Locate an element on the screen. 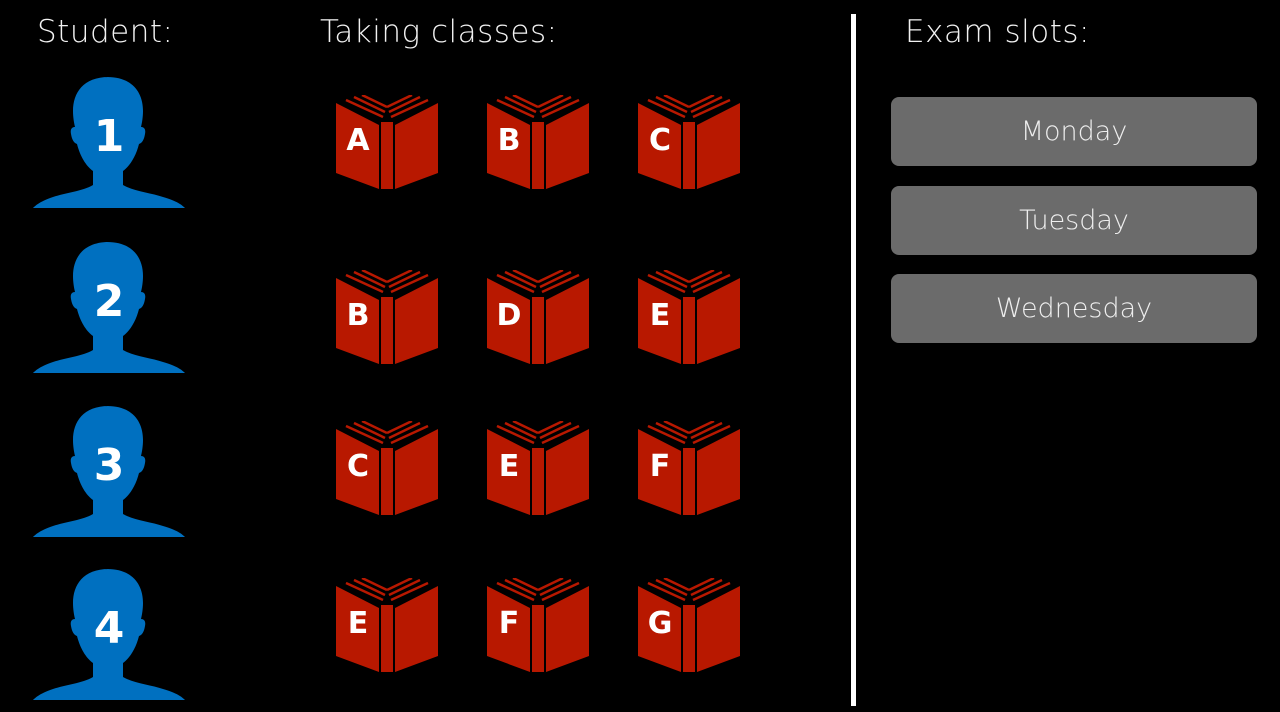  class-label: G is located at coordinates (660, 623).